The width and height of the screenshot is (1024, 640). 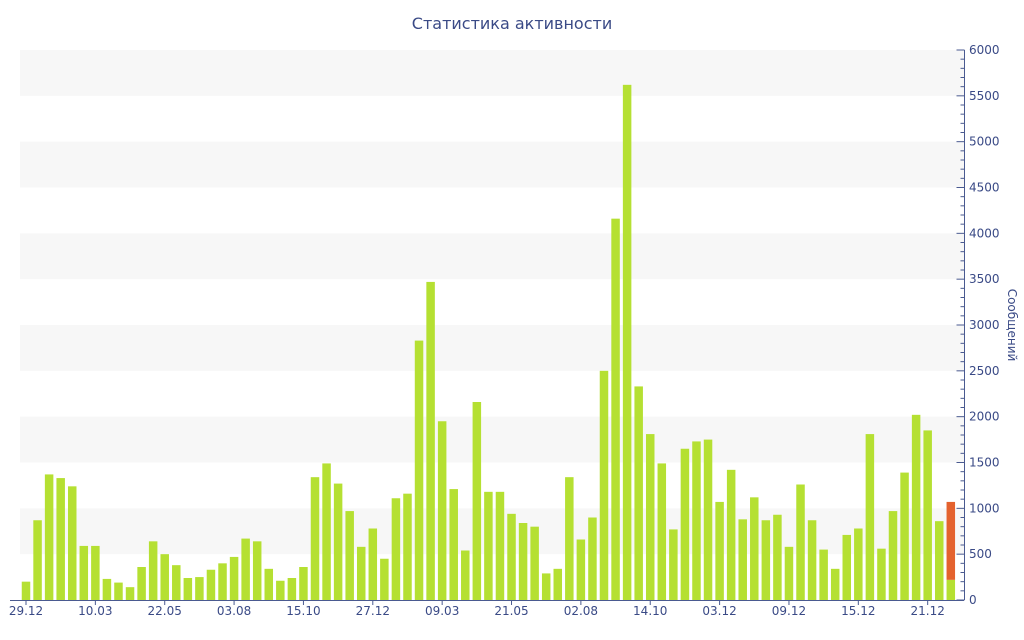 I want to click on y-tick-label: 0, so click(x=973, y=600).